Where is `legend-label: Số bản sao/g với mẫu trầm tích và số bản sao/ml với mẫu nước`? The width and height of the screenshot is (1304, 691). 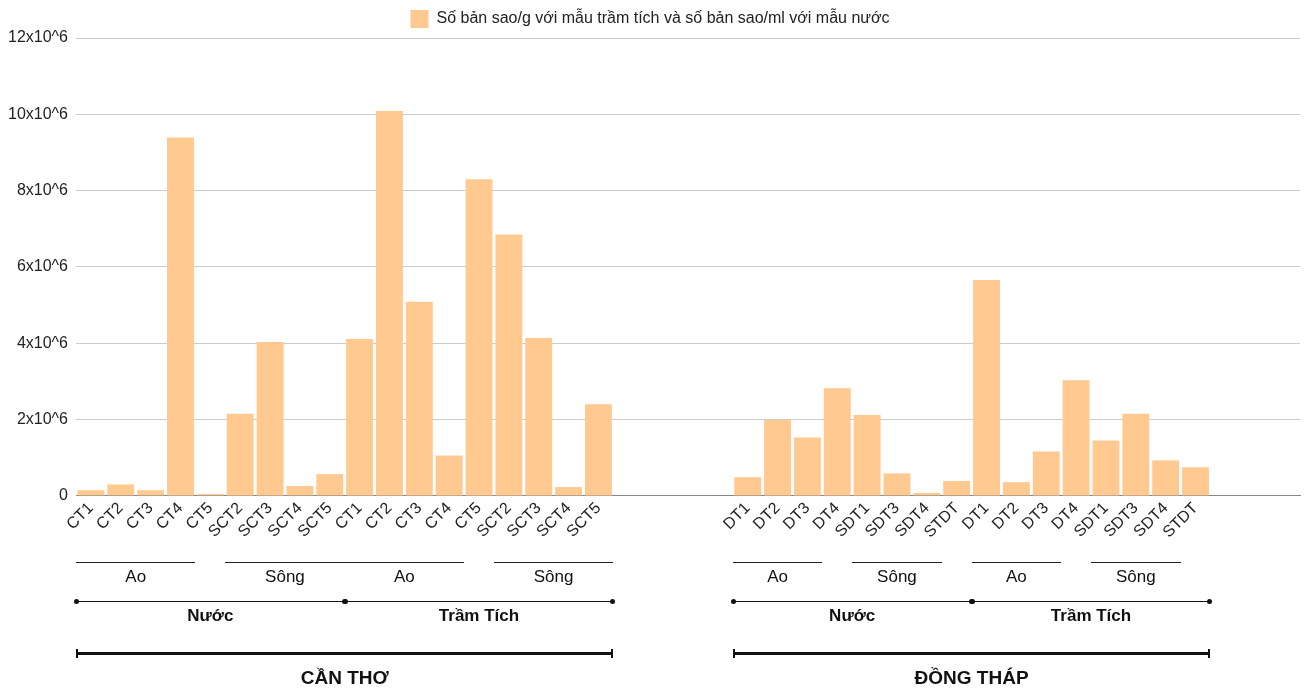
legend-label: Số bản sao/g với mẫu trầm tích và số bản sao/ml với mẫu nước is located at coordinates (663, 17).